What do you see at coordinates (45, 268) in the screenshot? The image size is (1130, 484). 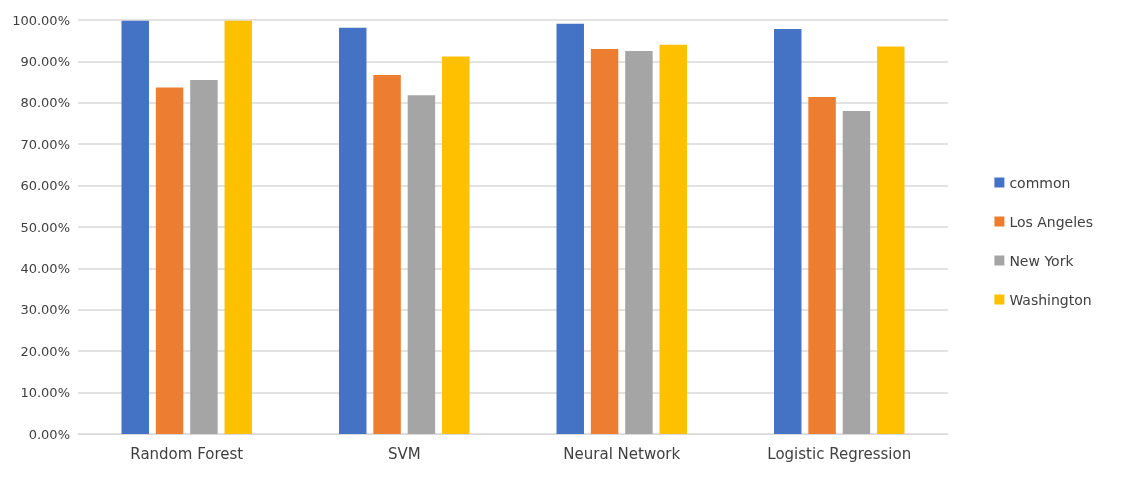 I see `y-tick-label: 40.00%` at bounding box center [45, 268].